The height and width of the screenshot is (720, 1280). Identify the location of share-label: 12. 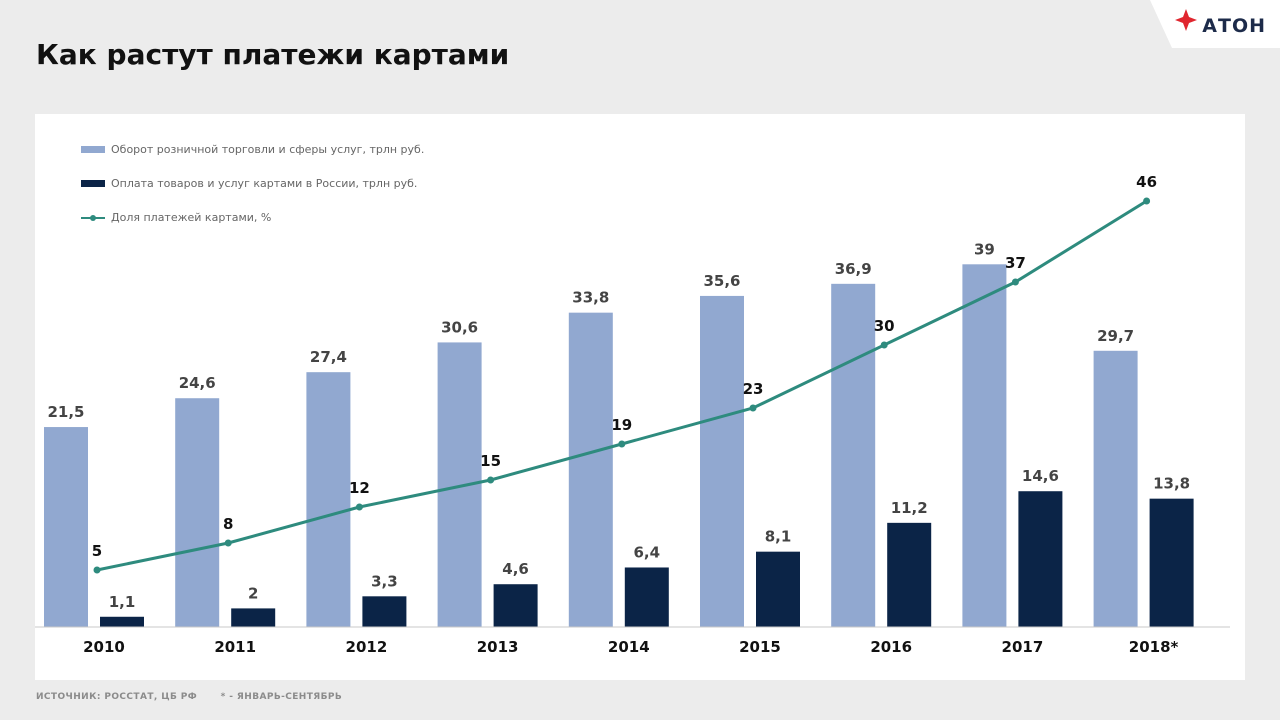
(359, 488).